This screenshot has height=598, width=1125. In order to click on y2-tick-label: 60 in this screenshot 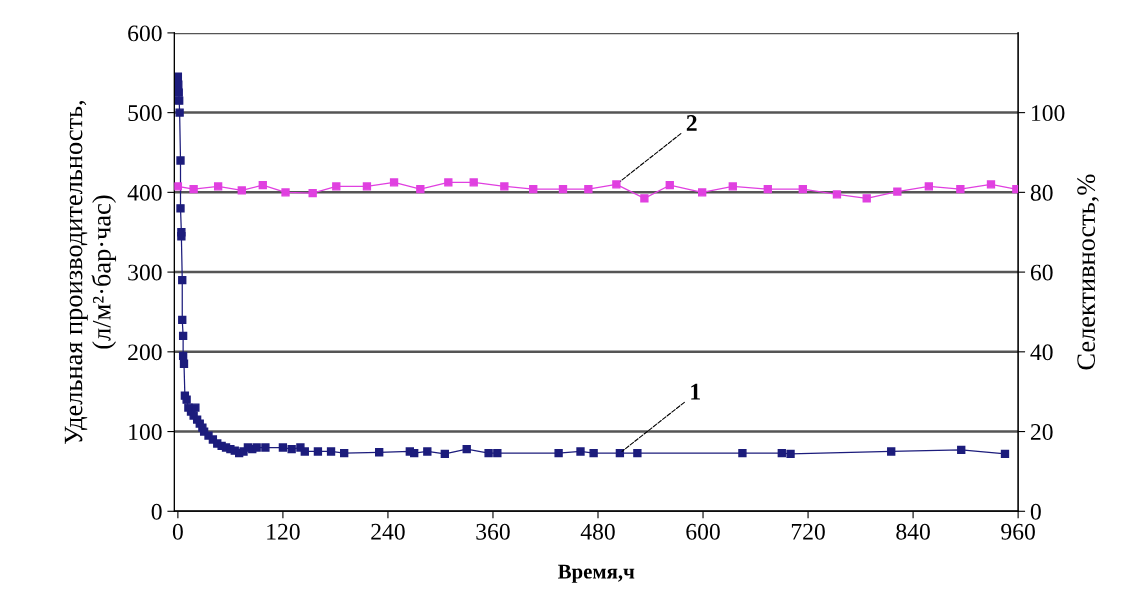, I will do `click(1041, 272)`.